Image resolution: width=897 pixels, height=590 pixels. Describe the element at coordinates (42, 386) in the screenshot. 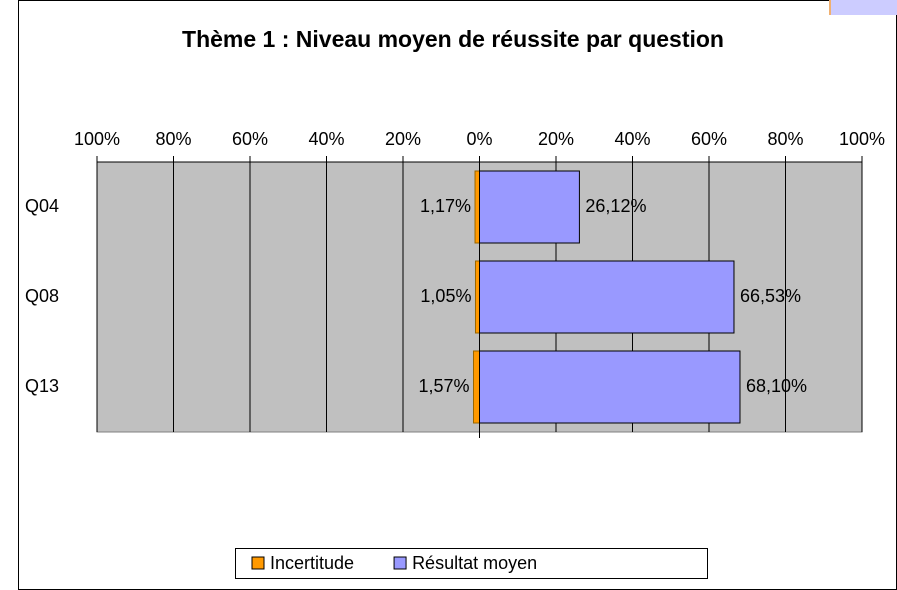

I see `y-tick-label: Q13` at that location.